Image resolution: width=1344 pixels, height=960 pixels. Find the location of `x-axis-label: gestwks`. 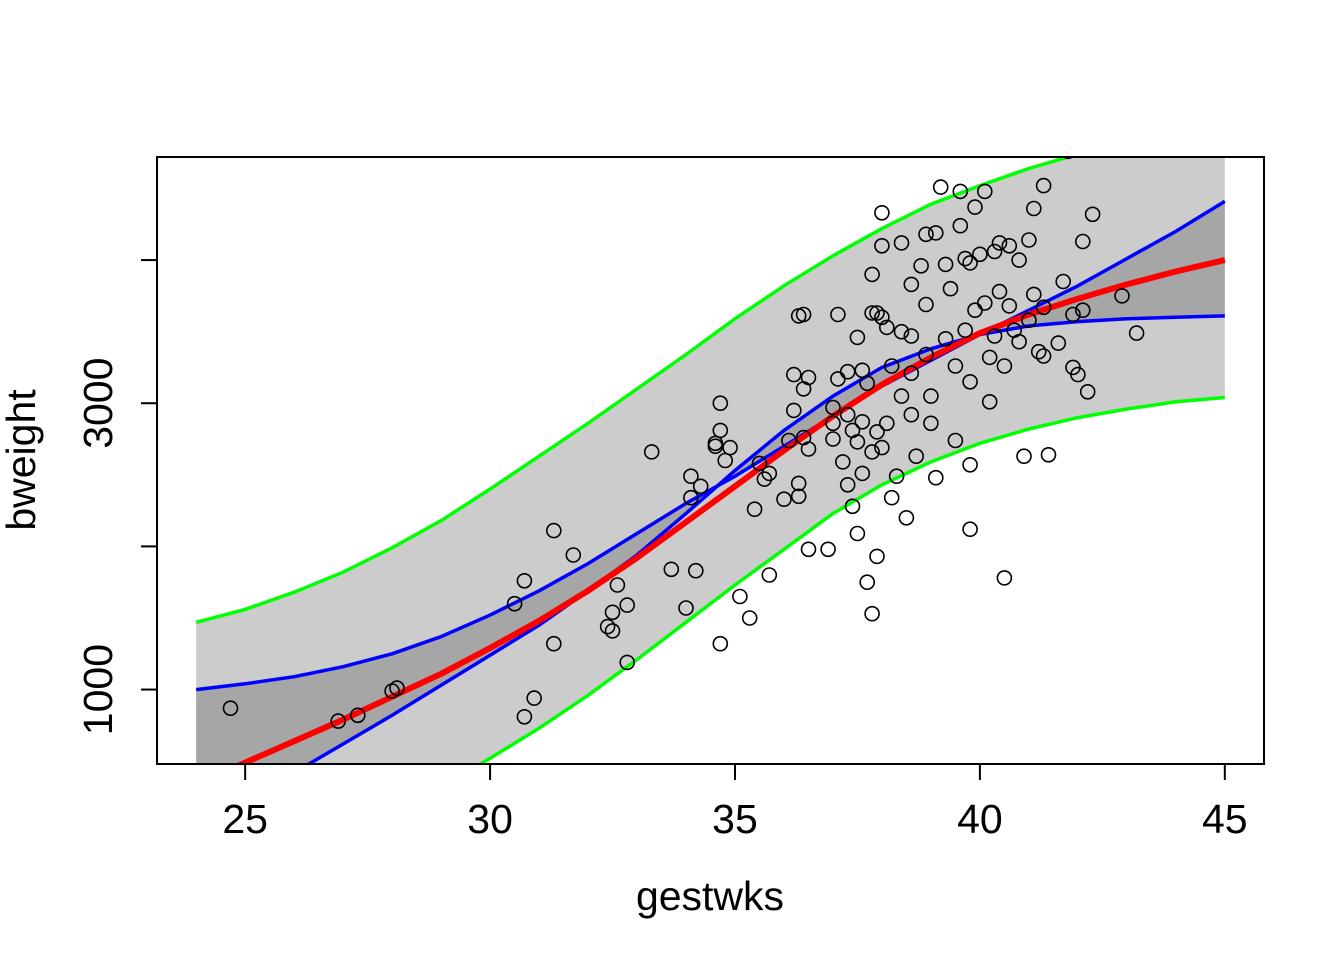

x-axis-label: gestwks is located at coordinates (710, 896).